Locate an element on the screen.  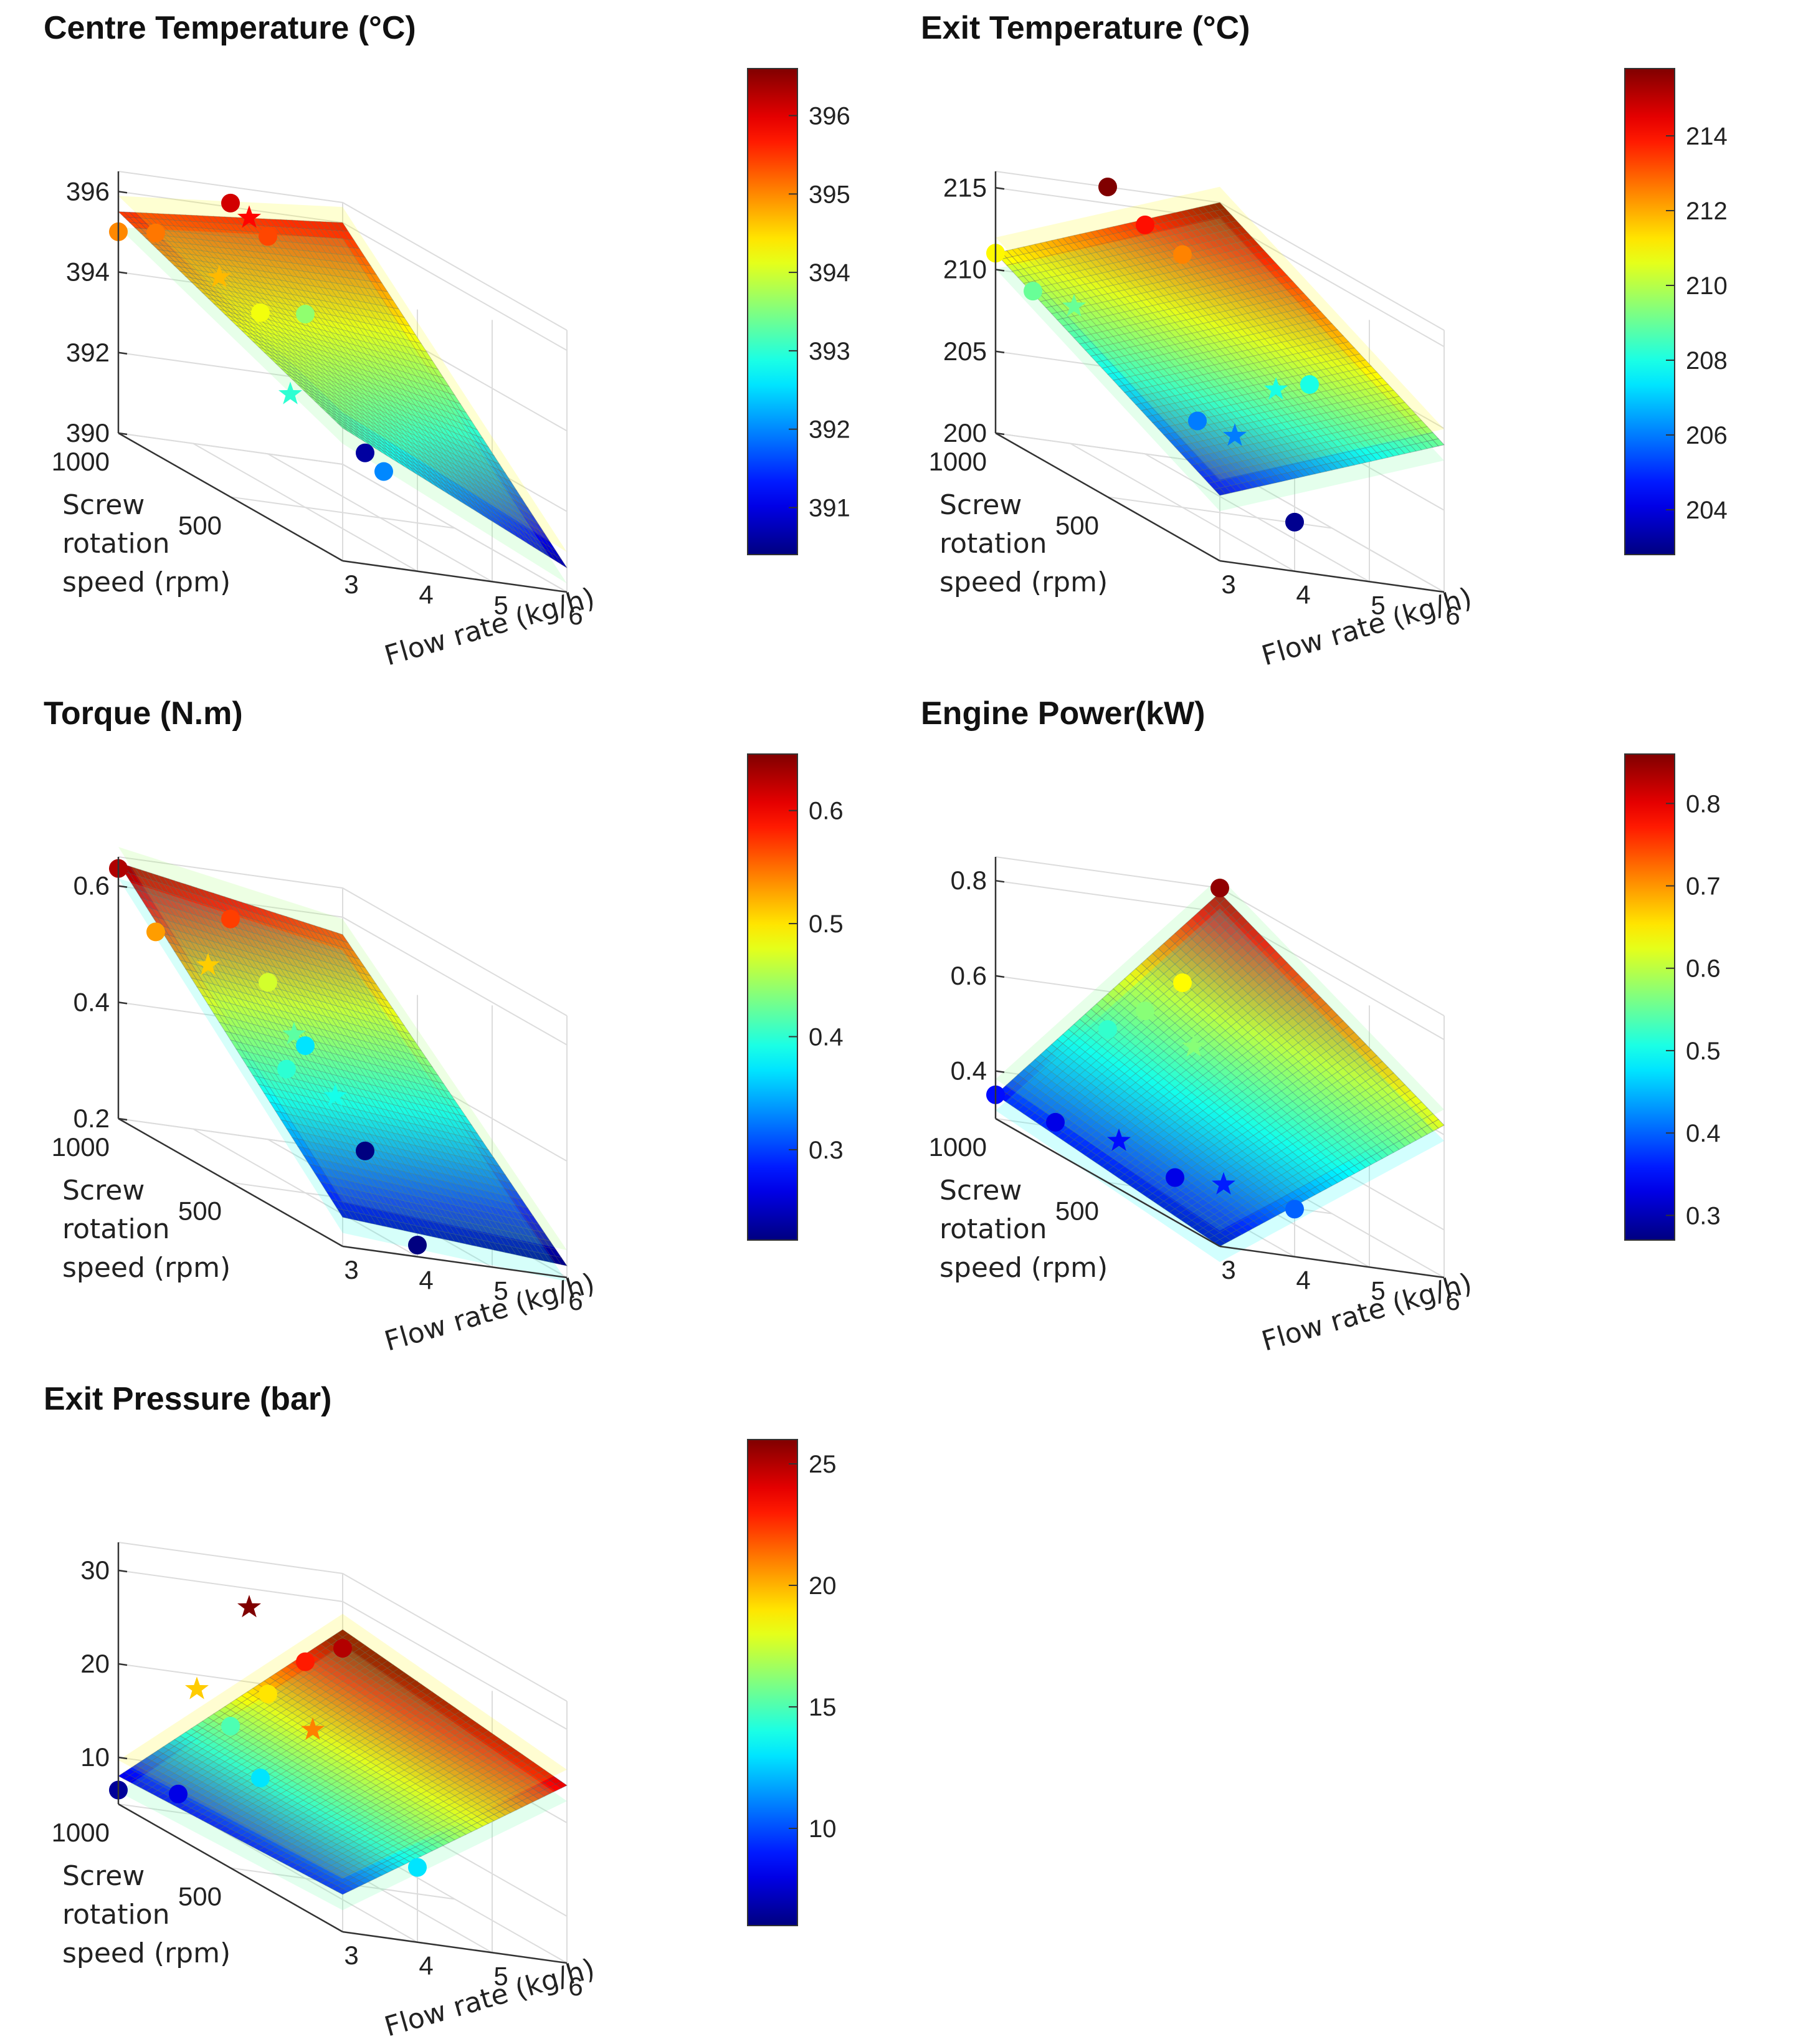
colorbar-tick-label: 214 is located at coordinates (1707, 136).